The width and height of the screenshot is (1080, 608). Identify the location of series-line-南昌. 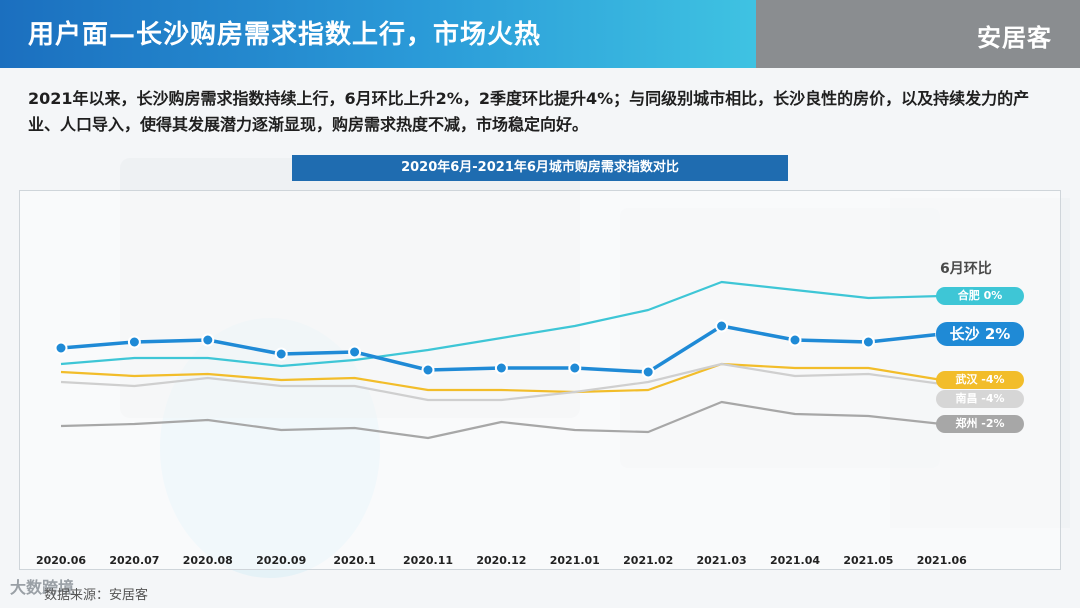
(501, 382).